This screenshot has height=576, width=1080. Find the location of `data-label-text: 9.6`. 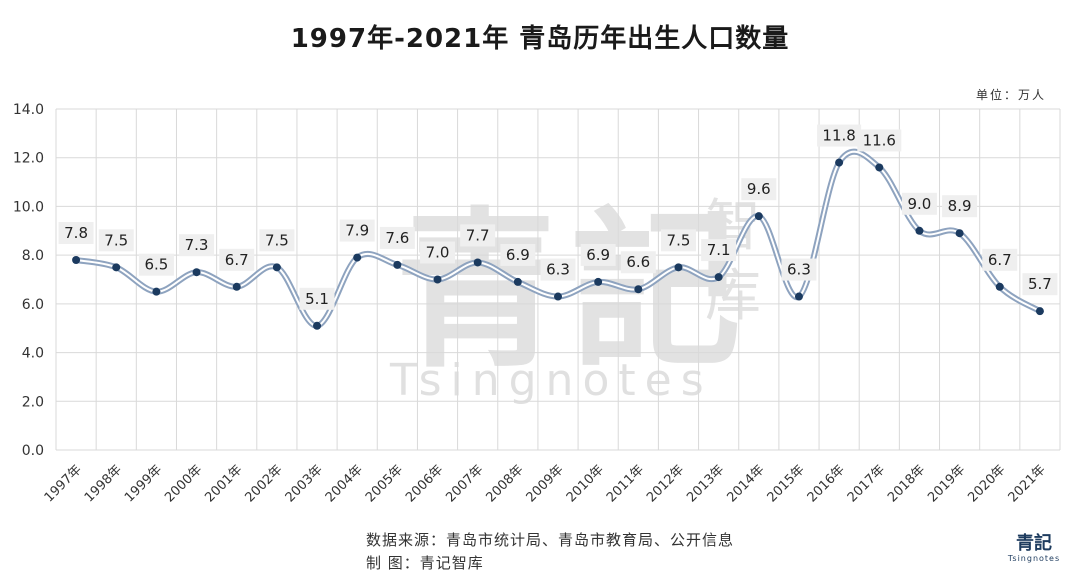

data-label-text: 9.6 is located at coordinates (759, 189).